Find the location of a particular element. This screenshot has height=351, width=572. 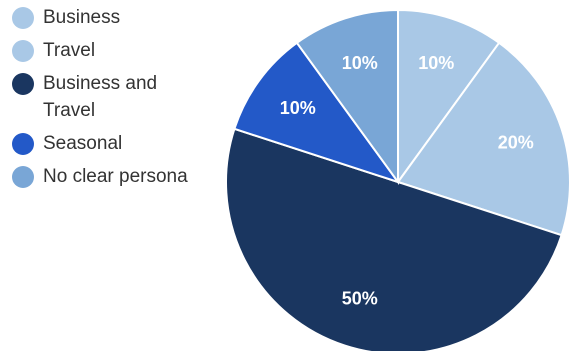

pie-slice-seasonal is located at coordinates (317, 112).